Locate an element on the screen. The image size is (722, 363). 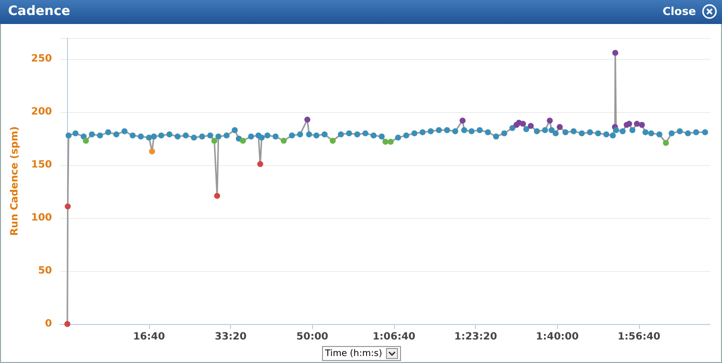
x-tick-label: 1:40:00 is located at coordinates (557, 337).